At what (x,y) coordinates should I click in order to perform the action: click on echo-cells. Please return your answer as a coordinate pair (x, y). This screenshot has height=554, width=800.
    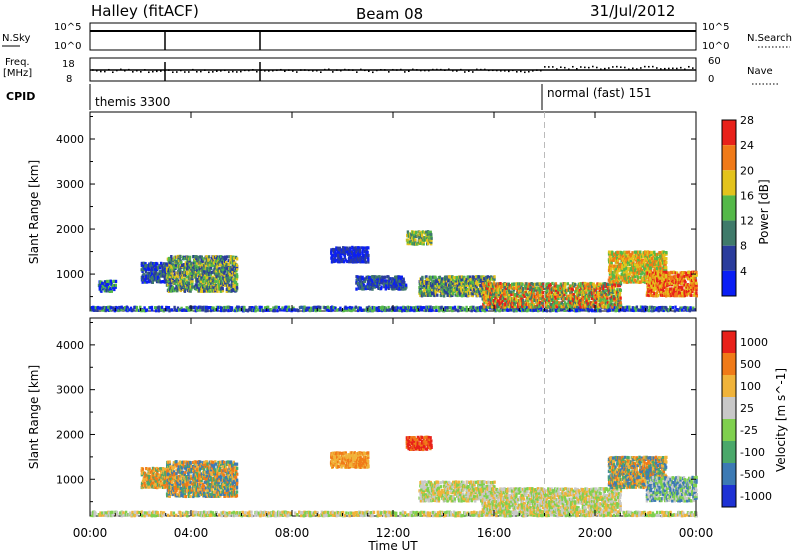
    Looking at the image, I should click on (394, 271).